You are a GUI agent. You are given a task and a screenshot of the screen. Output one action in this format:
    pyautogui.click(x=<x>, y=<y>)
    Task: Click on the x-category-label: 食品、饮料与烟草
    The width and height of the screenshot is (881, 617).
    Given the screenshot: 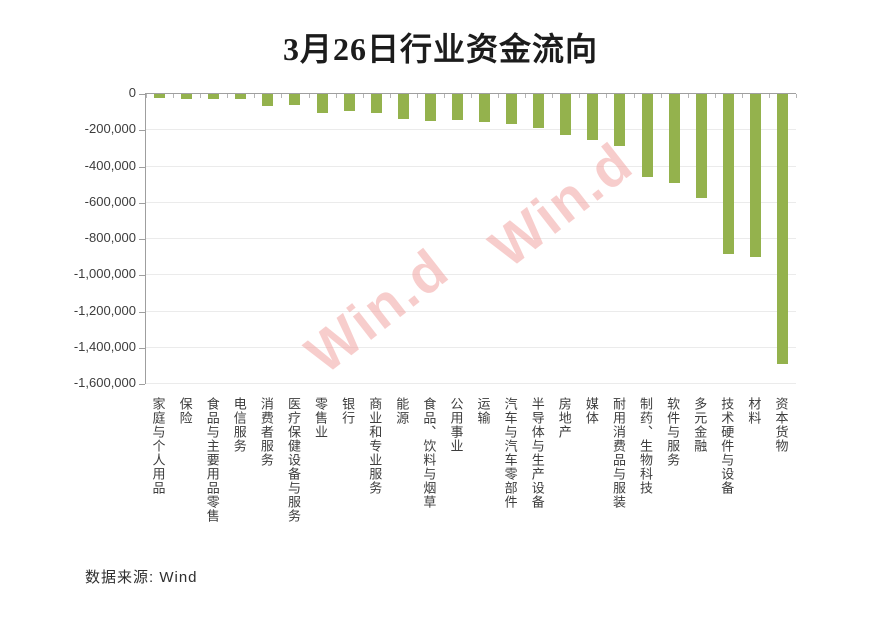 What is the action you would take?
    pyautogui.click(x=429, y=453)
    